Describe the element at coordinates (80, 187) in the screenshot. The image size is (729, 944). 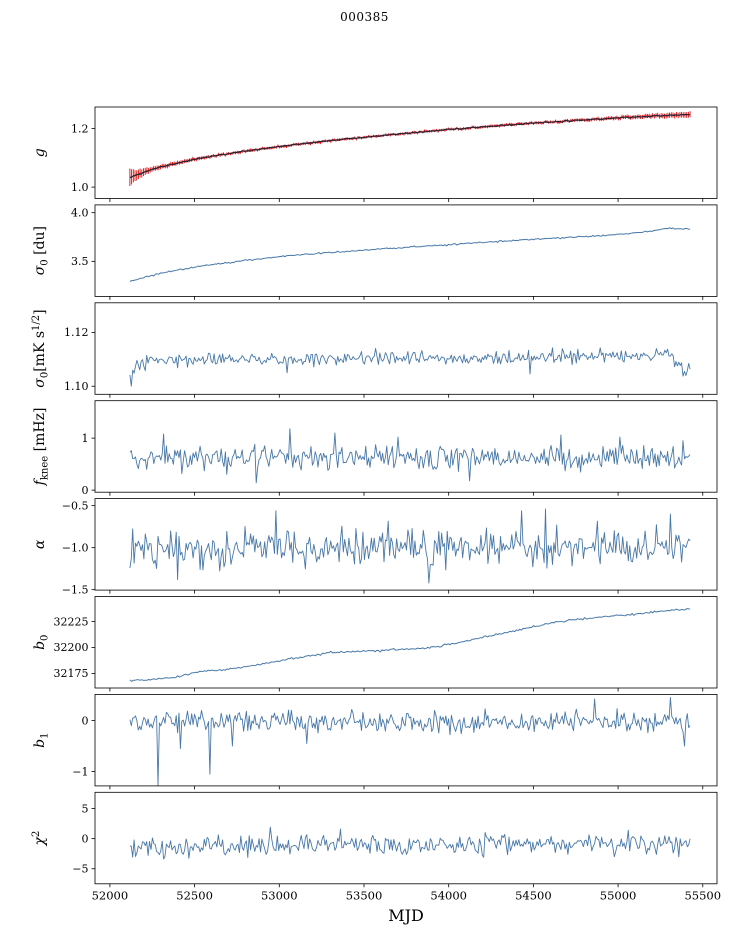
I see `y-tick-label: 1.0` at that location.